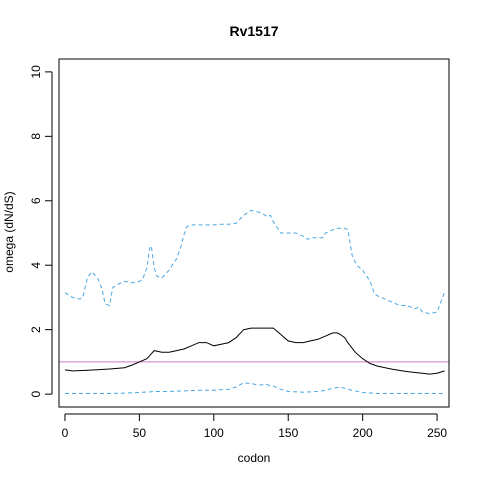  Describe the element at coordinates (36, 72) in the screenshot. I see `y-tick-label: 10` at that location.